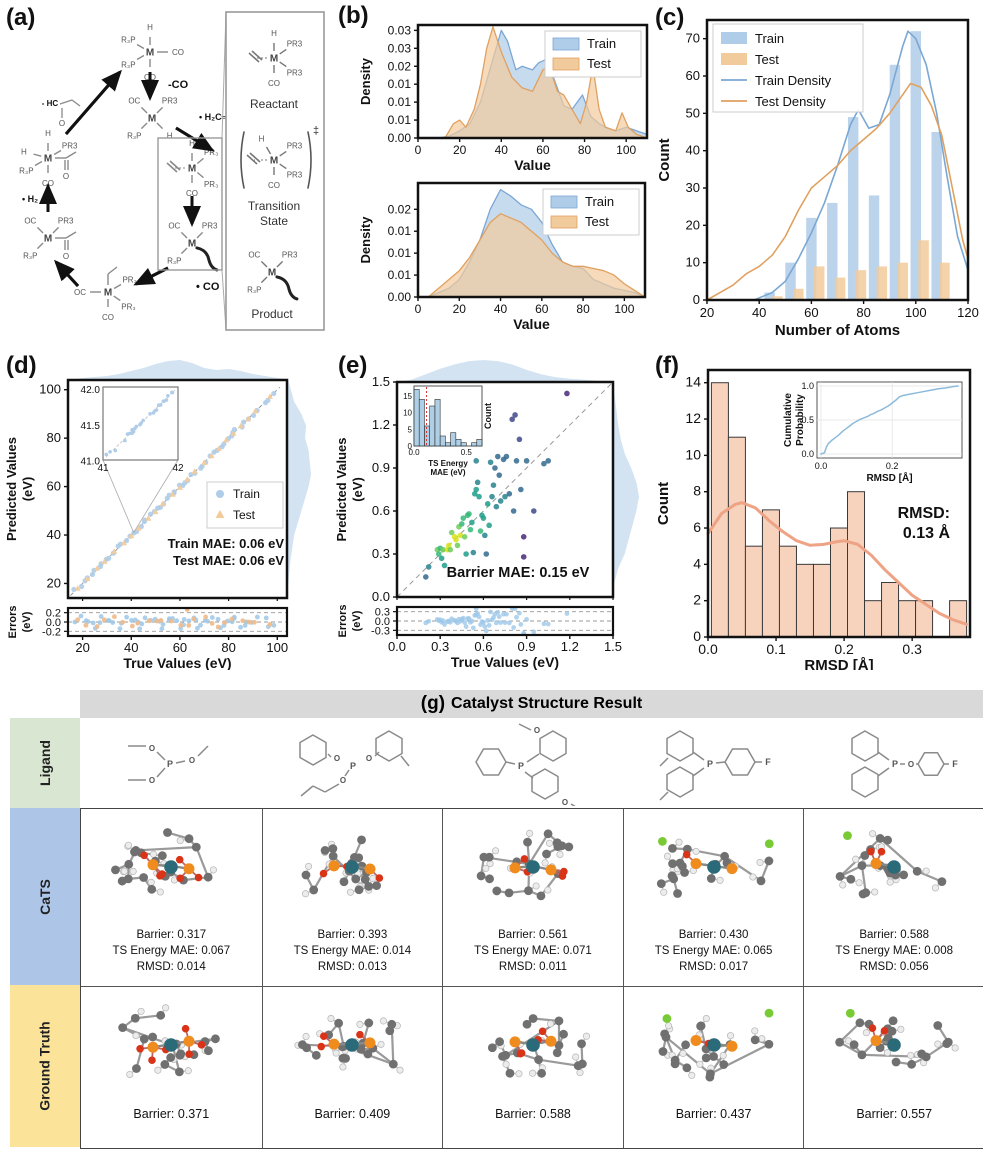 The height and width of the screenshot is (1154, 983). Describe the element at coordinates (697, 563) in the screenshot. I see `svg-text: 4` at that location.